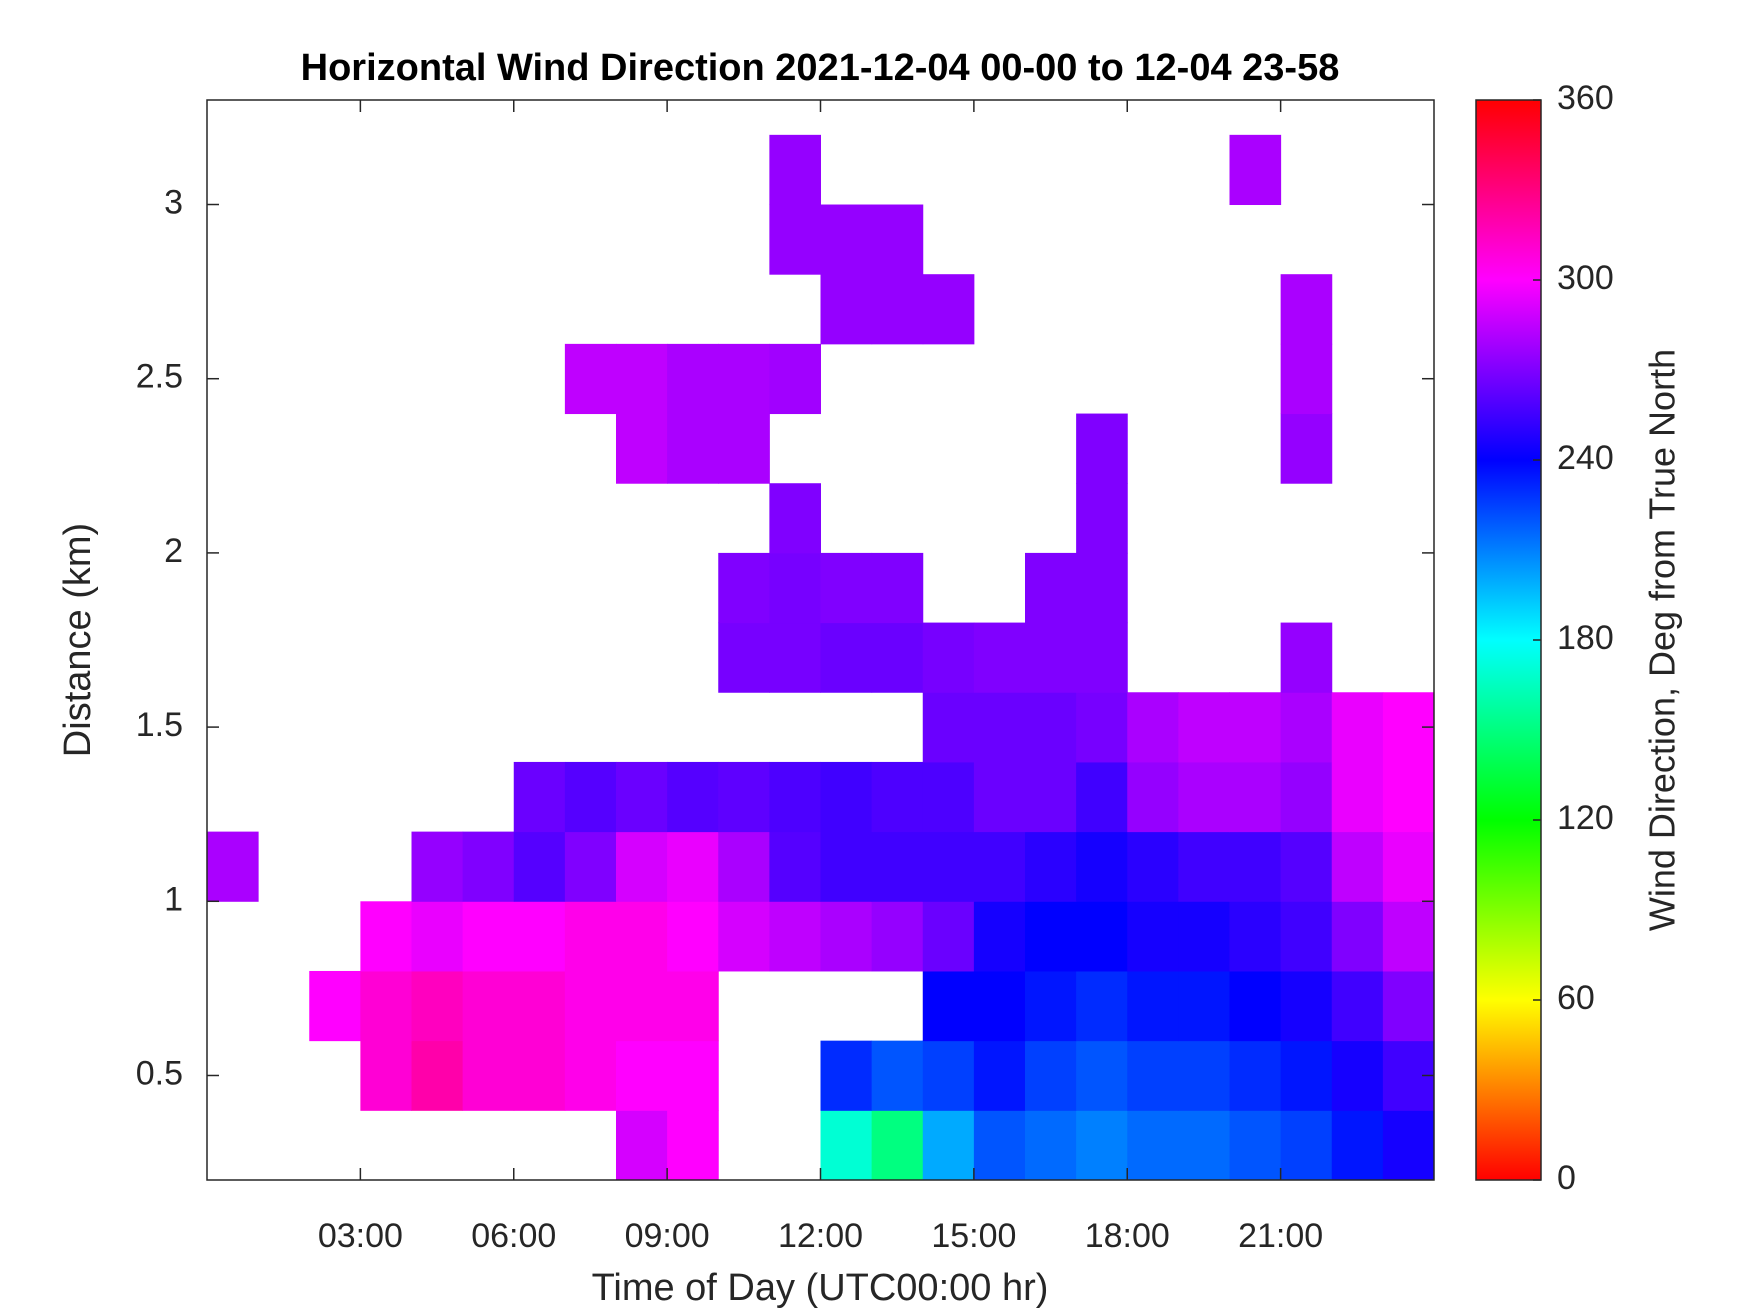 This screenshot has height=1313, width=1750. What do you see at coordinates (1585, 98) in the screenshot?
I see `colorbar-tick-label: 360` at bounding box center [1585, 98].